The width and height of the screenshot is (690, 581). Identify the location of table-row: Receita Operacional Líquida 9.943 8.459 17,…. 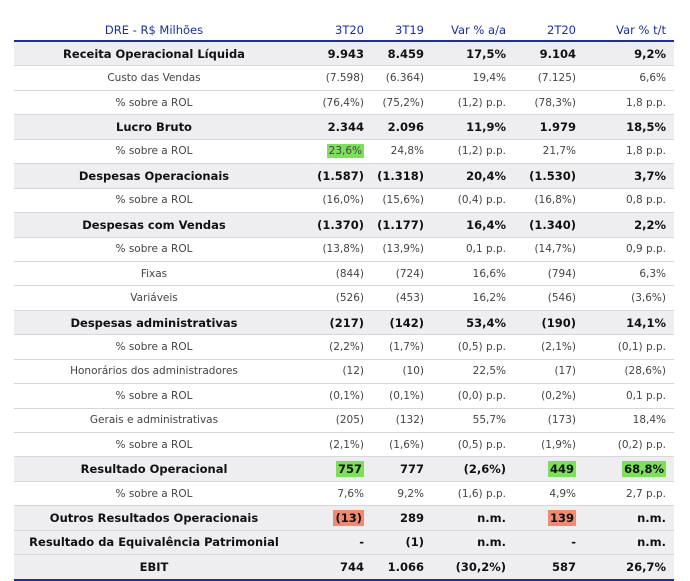
(344, 54).